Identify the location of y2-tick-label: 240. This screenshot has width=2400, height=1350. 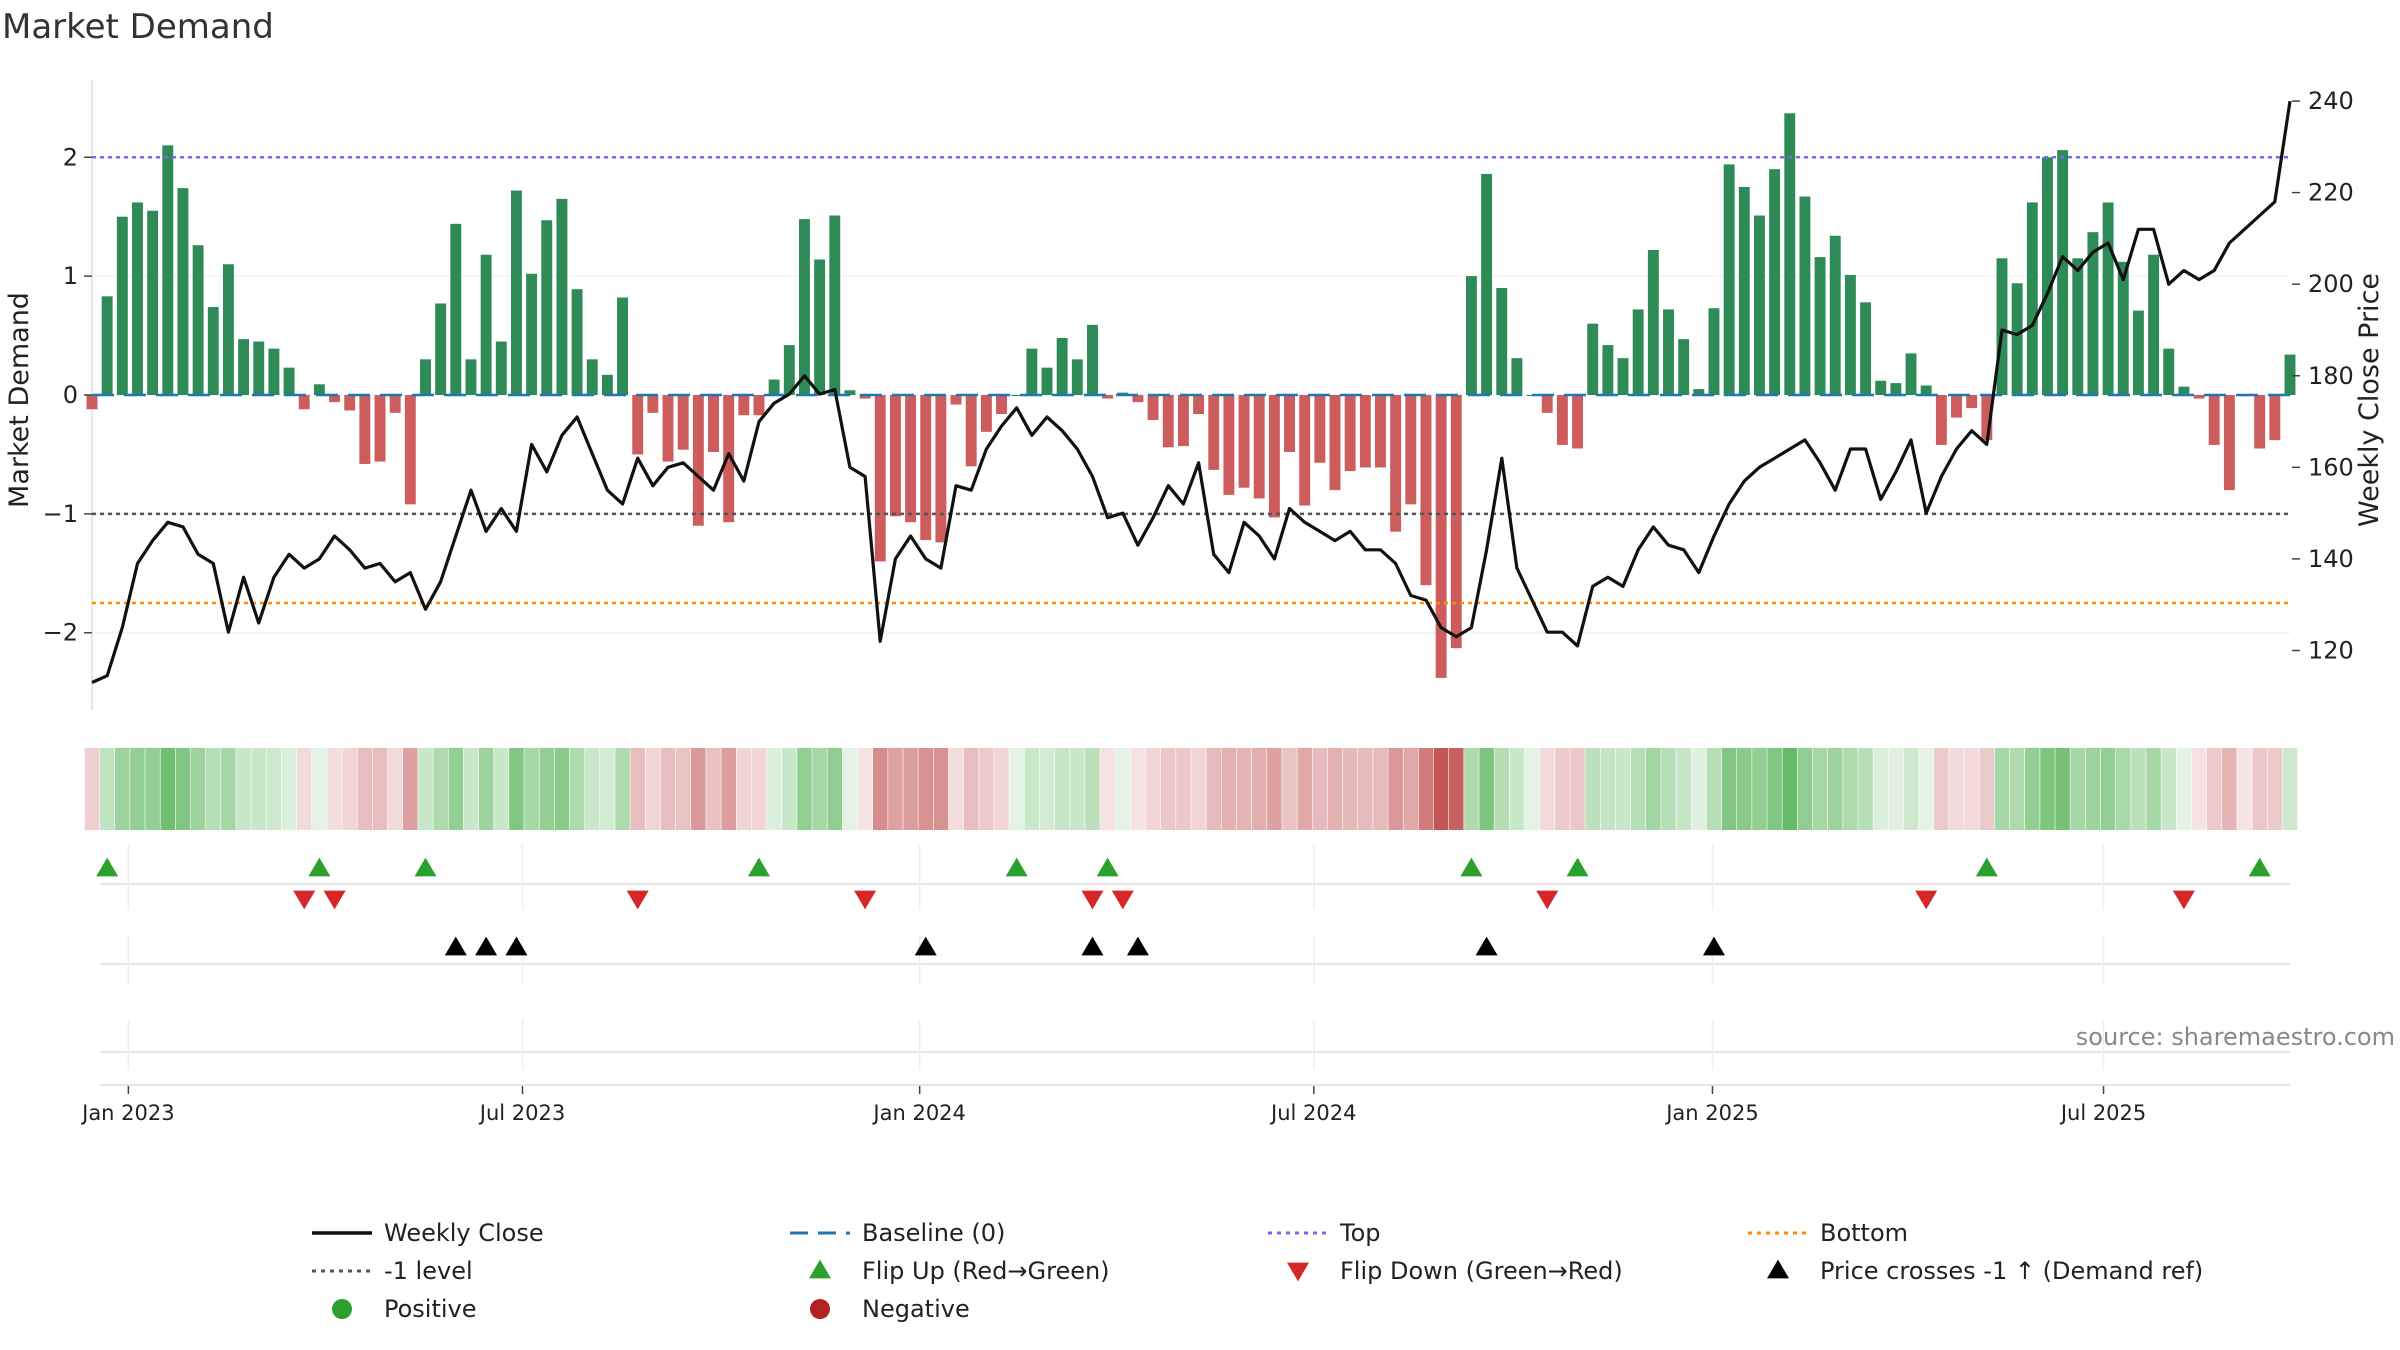
(2331, 101).